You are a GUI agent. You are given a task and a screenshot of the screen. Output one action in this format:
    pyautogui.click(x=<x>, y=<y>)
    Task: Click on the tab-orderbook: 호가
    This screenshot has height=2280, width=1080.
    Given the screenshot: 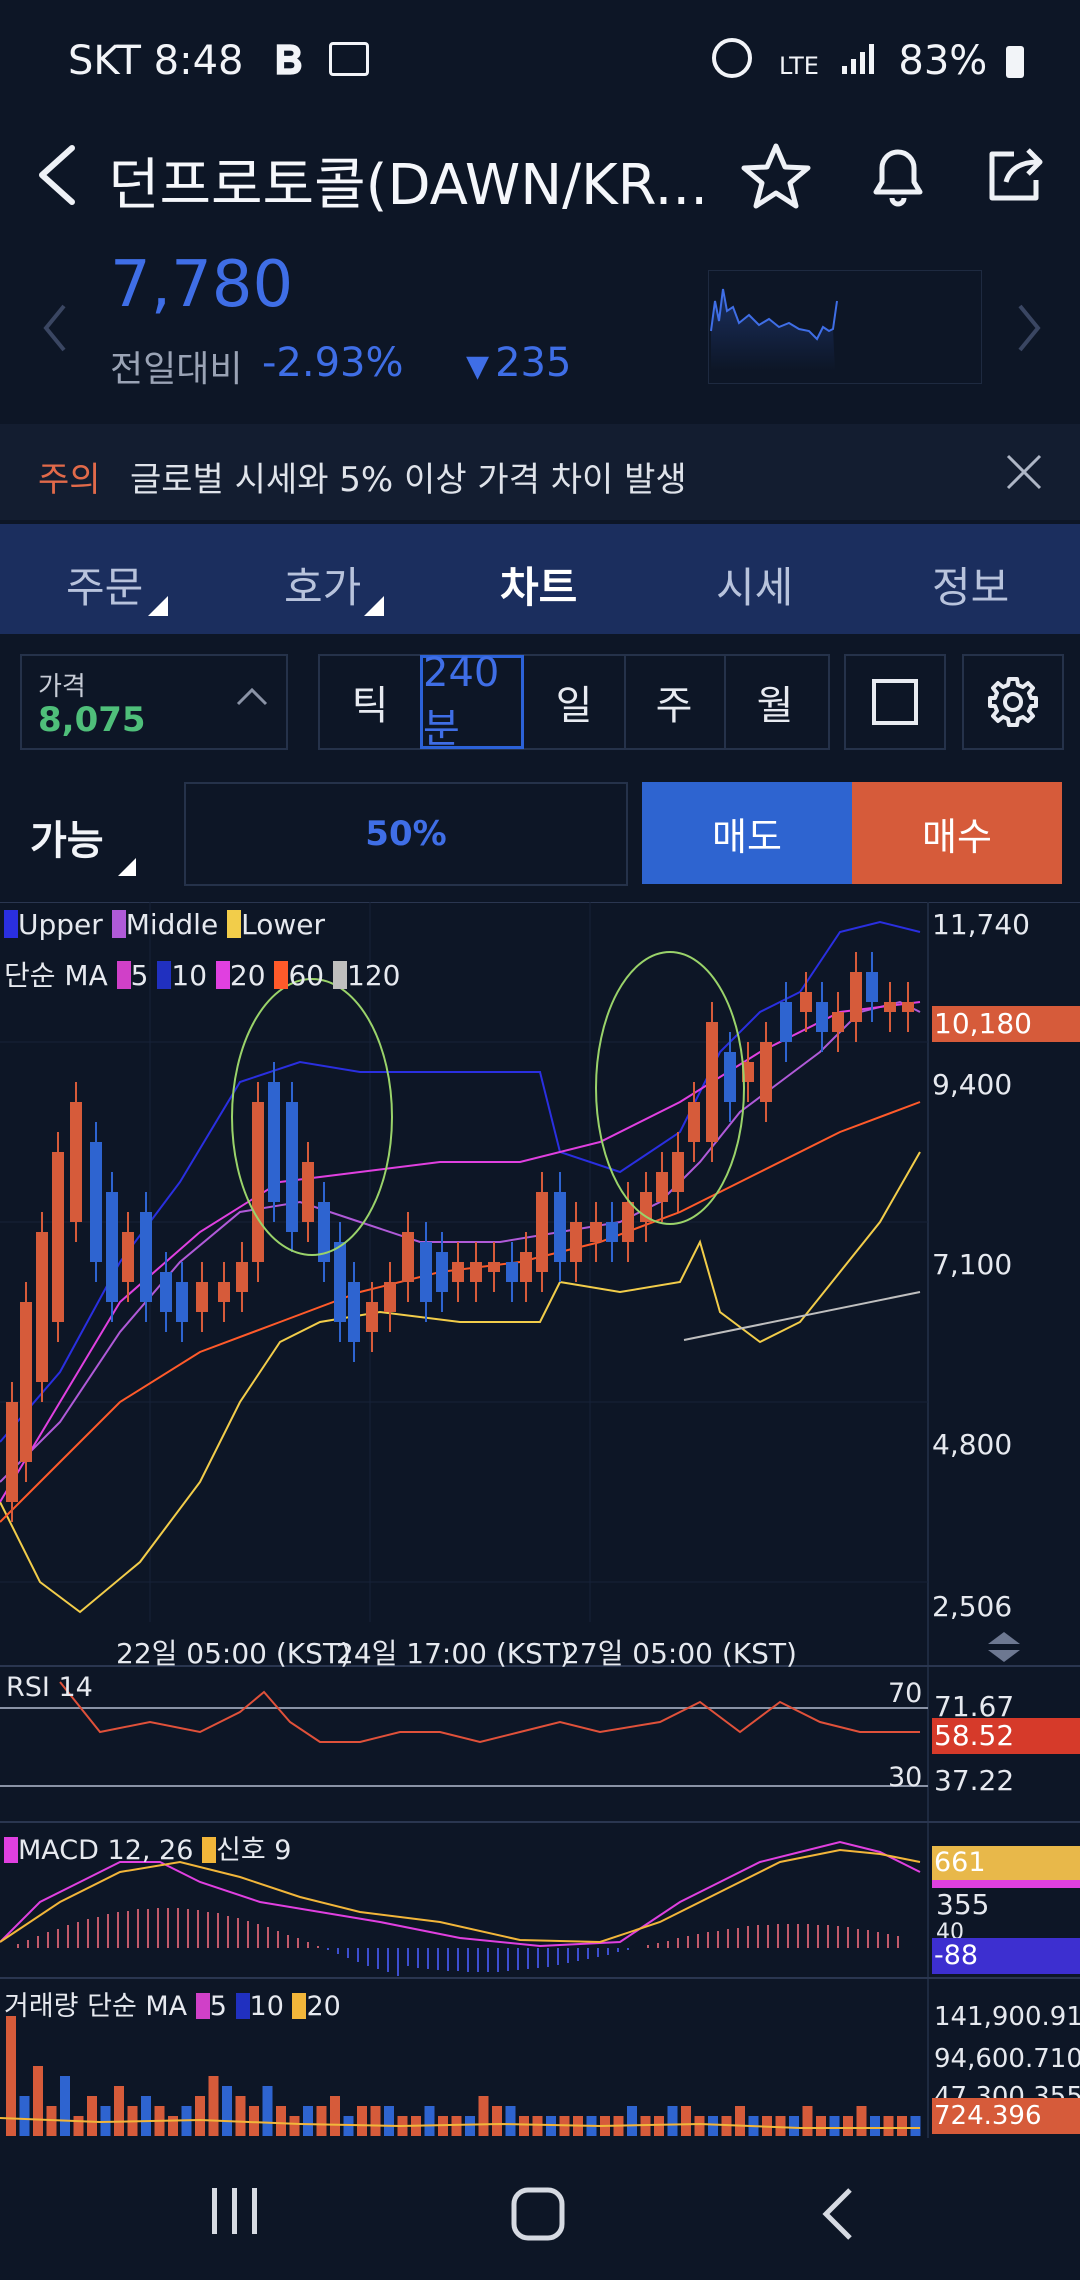 What is the action you would take?
    pyautogui.click(x=323, y=587)
    